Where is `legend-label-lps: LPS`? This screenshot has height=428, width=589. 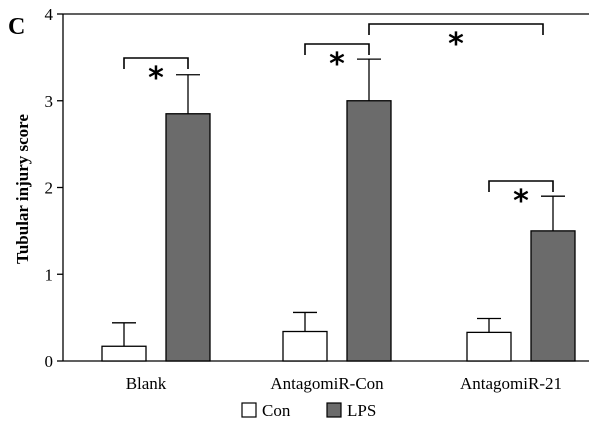 legend-label-lps: LPS is located at coordinates (361, 410).